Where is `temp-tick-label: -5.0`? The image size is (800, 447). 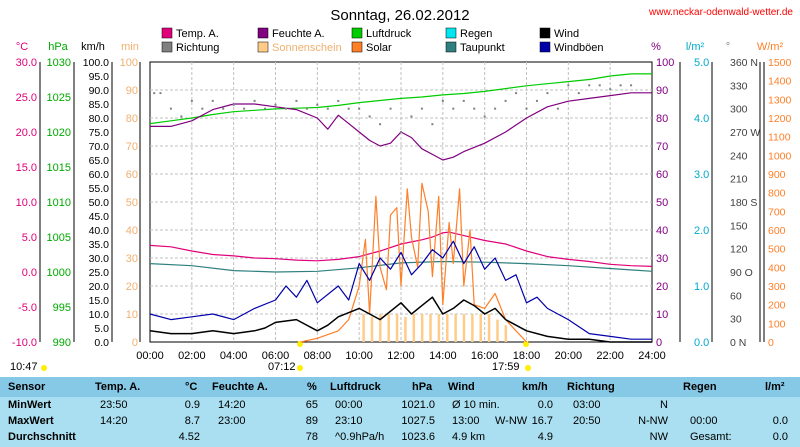
temp-tick-label: -5.0 is located at coordinates (27, 308).